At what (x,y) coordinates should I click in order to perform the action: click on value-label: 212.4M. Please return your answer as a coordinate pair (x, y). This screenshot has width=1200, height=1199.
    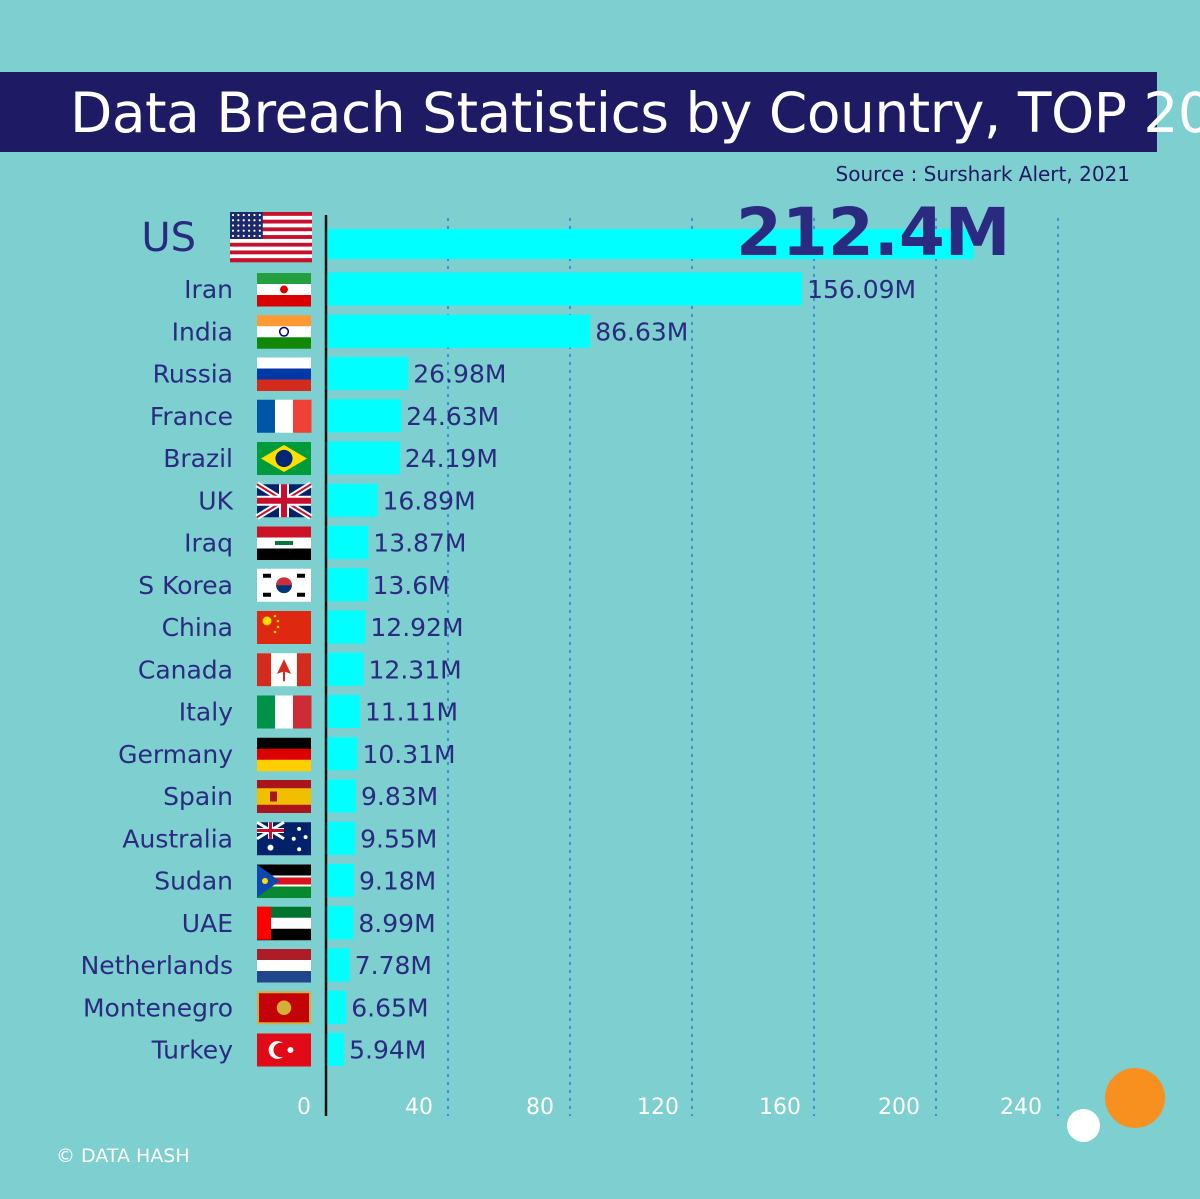
    Looking at the image, I should click on (873, 232).